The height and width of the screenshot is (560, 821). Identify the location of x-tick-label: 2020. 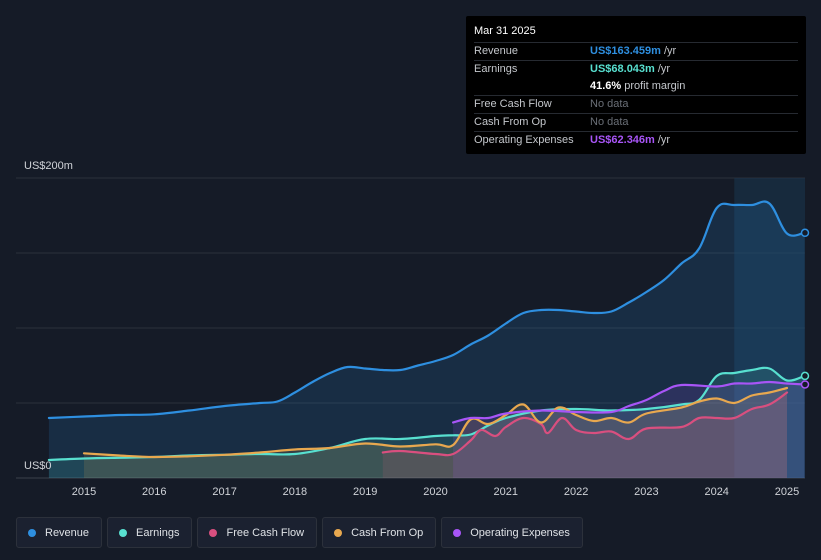
(435, 492).